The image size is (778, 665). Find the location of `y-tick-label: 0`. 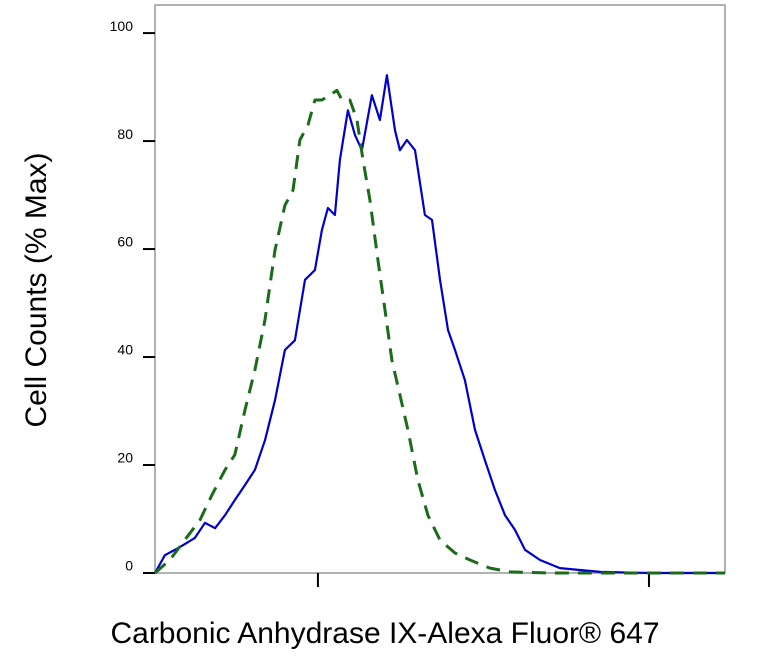

y-tick-label: 0 is located at coordinates (129, 566).